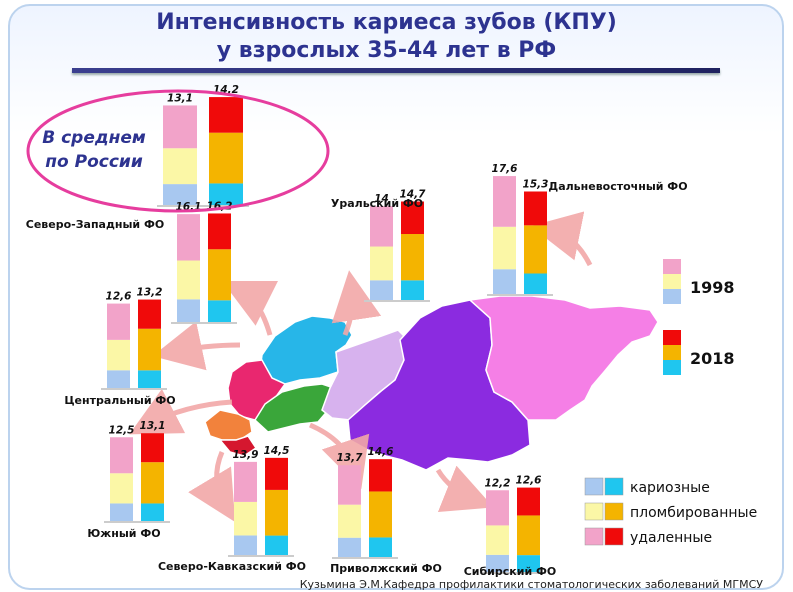 The height and width of the screenshot is (592, 793). Describe the element at coordinates (386, 22) in the screenshot. I see `chart-title-line-1: Интенсивность кариеса зубов (КПУ)` at that location.